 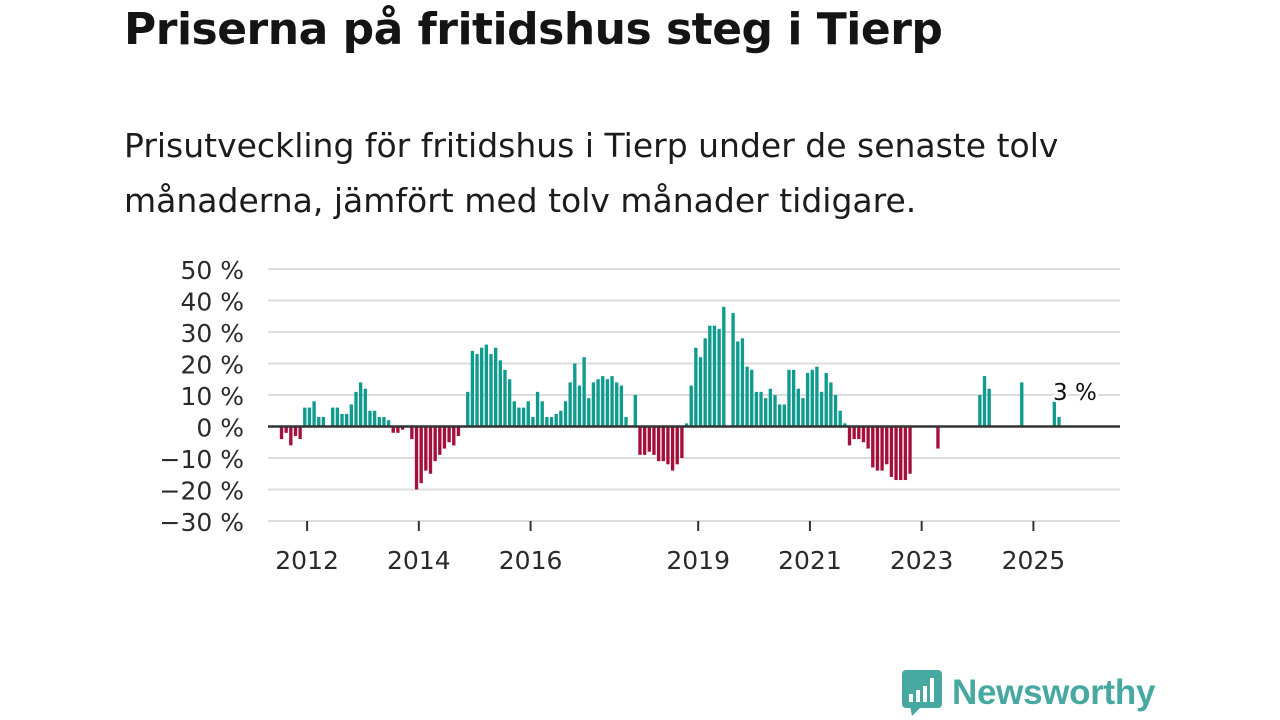 What do you see at coordinates (202, 459) in the screenshot?
I see `y-tick-label: −10 %` at bounding box center [202, 459].